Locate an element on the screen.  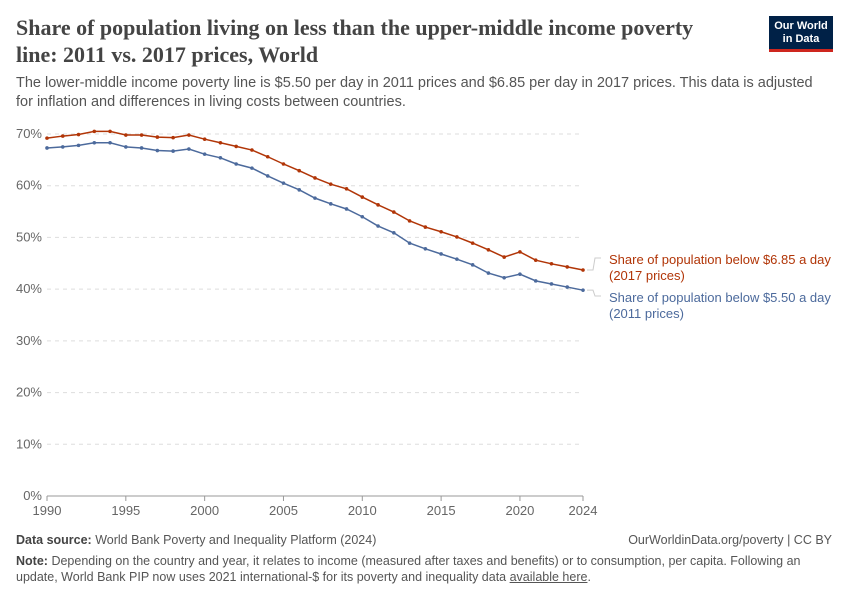
series-label-sub: (2011 prices) is located at coordinates (646, 313).